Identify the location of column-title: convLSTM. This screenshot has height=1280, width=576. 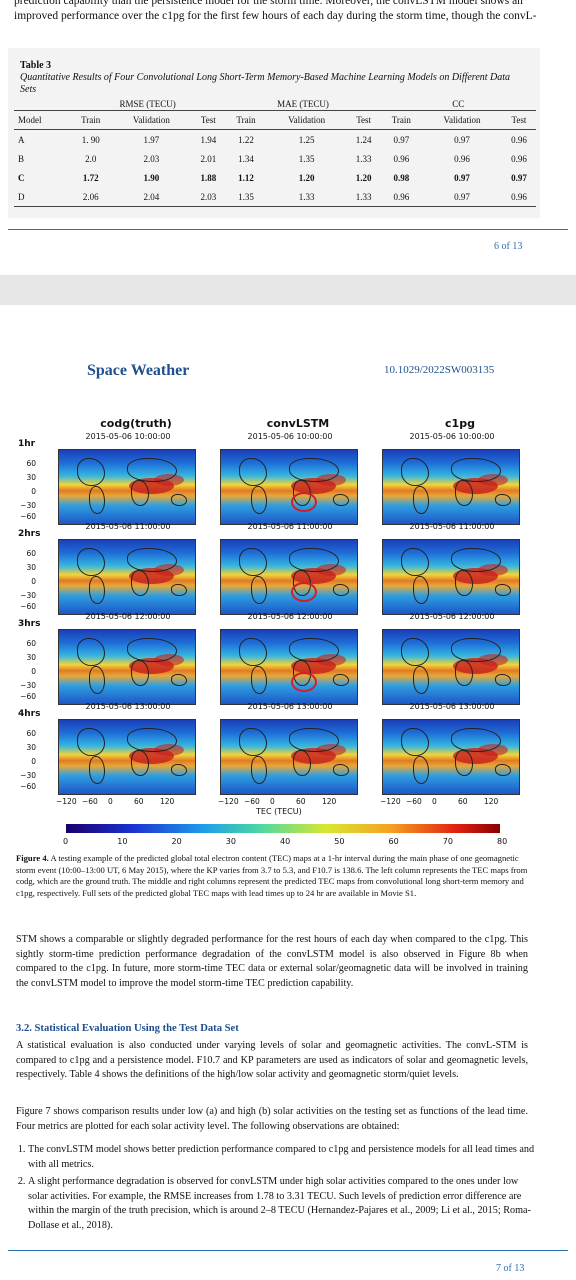
(298, 423).